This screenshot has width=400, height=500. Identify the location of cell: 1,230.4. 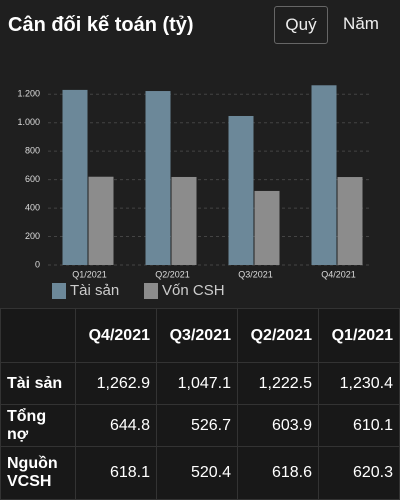
(359, 383).